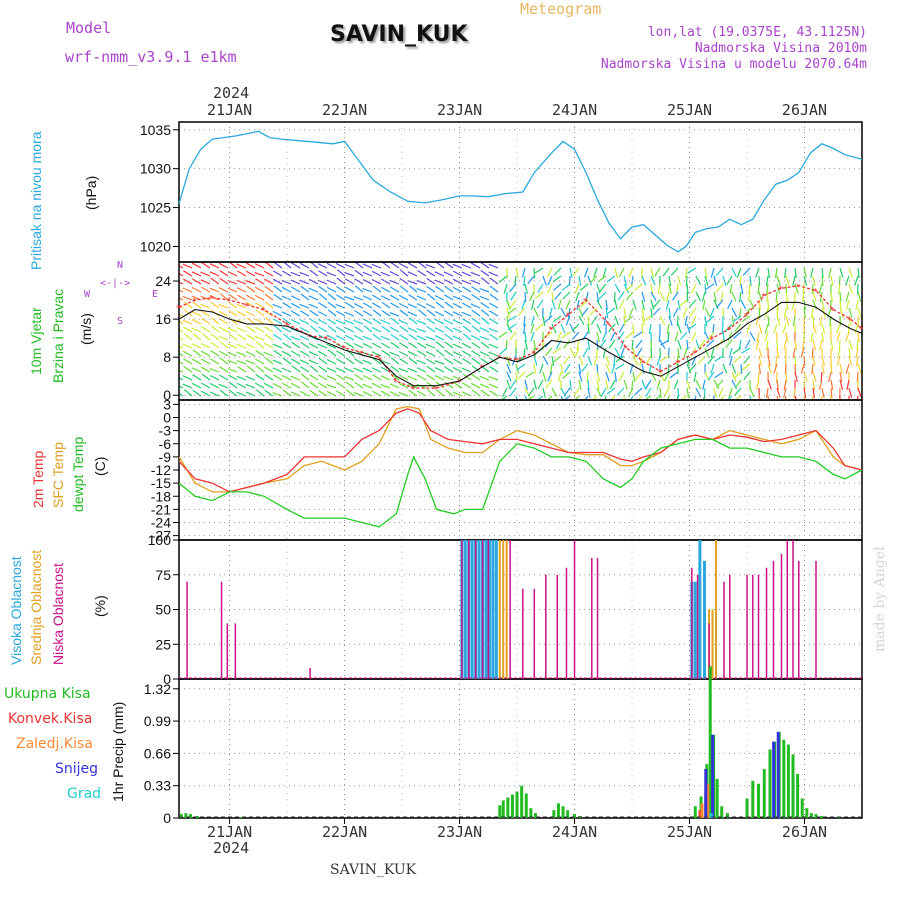 The width and height of the screenshot is (900, 900). Describe the element at coordinates (344, 832) in the screenshot. I see `day-label-bottom: 22JAN` at that location.